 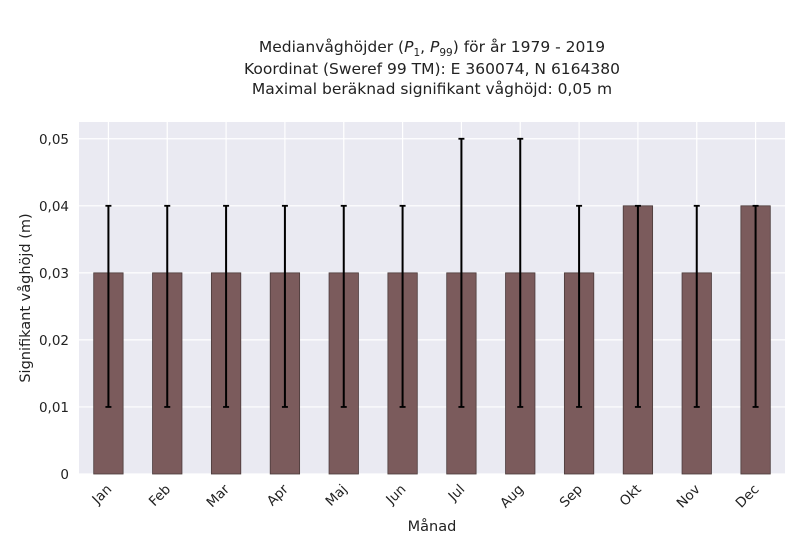 I want to click on x-tick-label-jun: Jun, so click(x=395, y=495).